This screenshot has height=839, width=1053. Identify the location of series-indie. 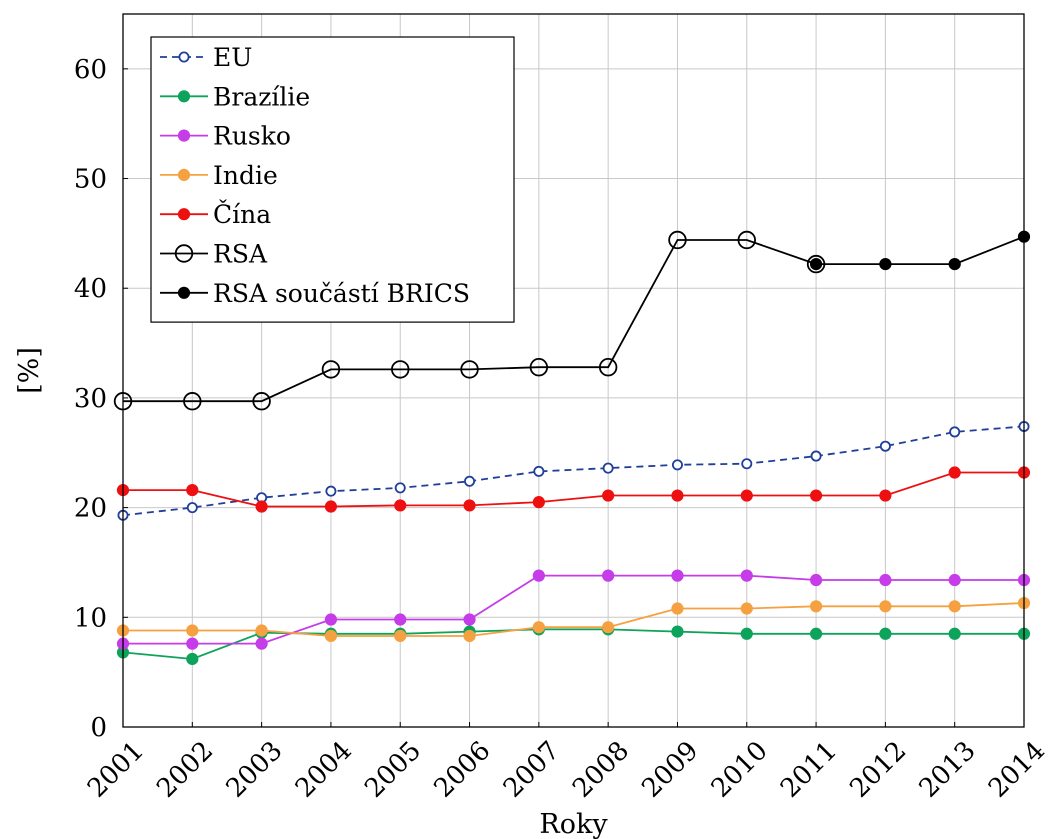
(573, 619).